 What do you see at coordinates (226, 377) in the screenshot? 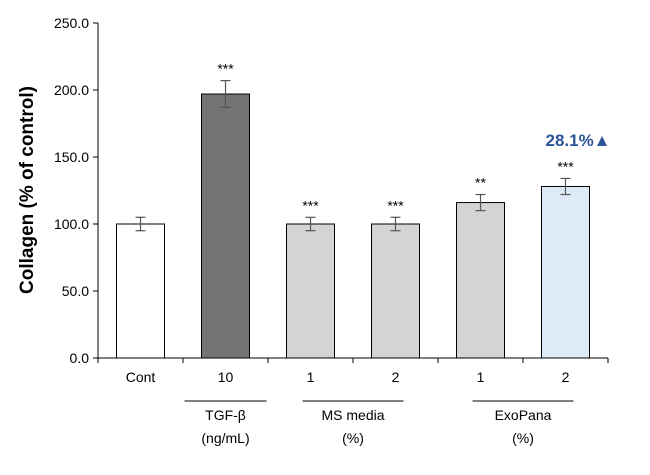
I see `x-tick-label: 10` at bounding box center [226, 377].